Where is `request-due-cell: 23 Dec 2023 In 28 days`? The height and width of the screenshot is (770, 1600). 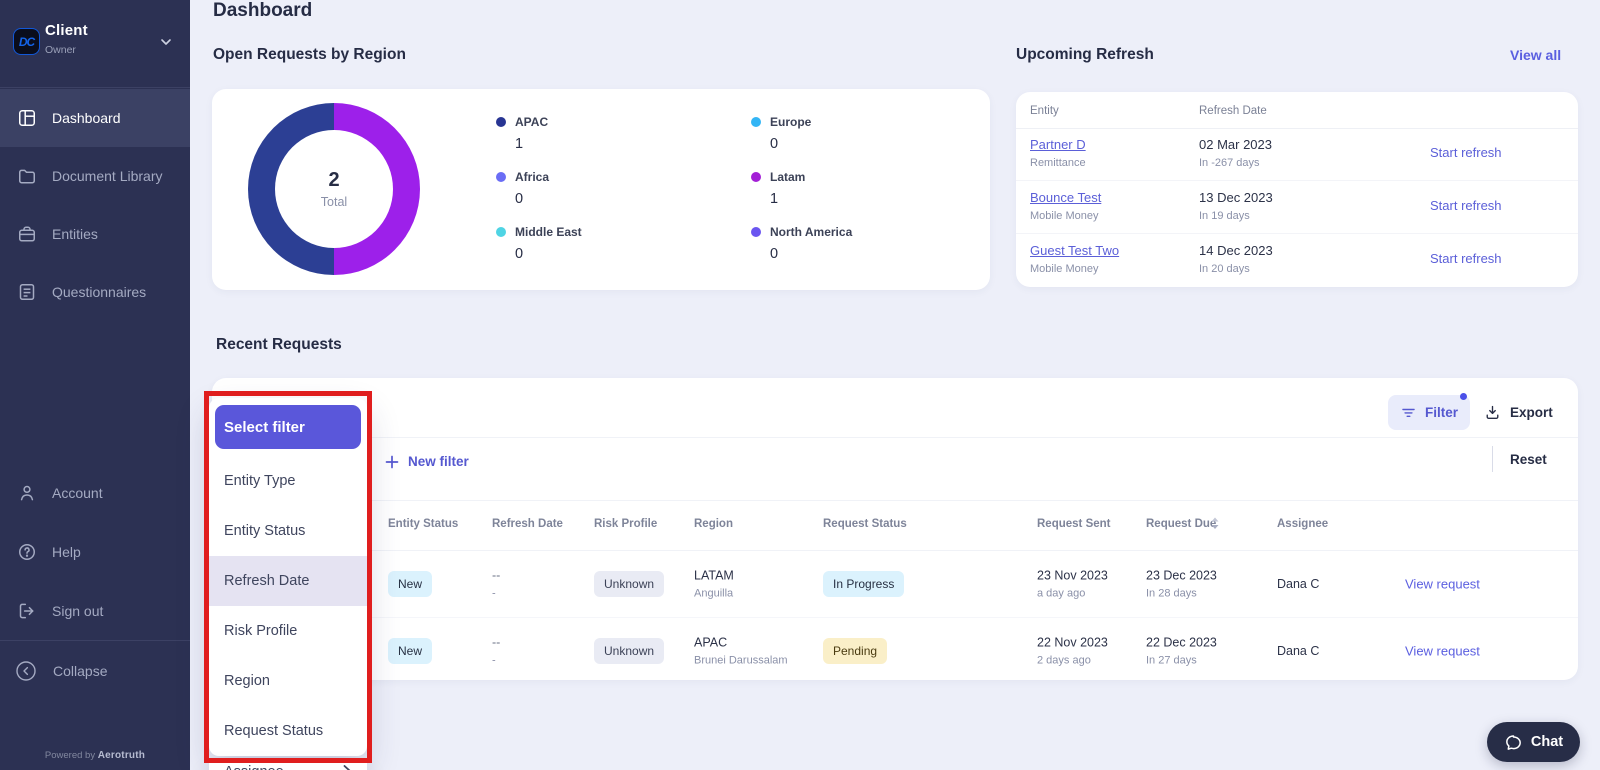 request-due-cell: 23 Dec 2023 In 28 days is located at coordinates (1181, 583).